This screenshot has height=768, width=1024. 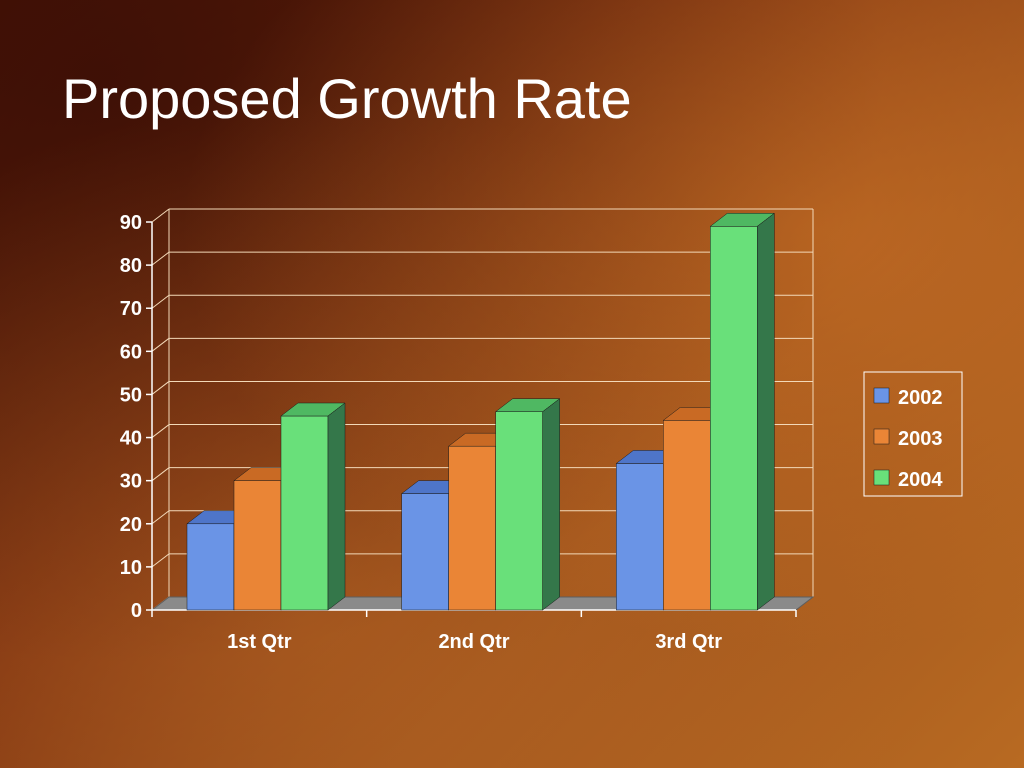 What do you see at coordinates (131, 395) in the screenshot?
I see `y-tick-label: 50` at bounding box center [131, 395].